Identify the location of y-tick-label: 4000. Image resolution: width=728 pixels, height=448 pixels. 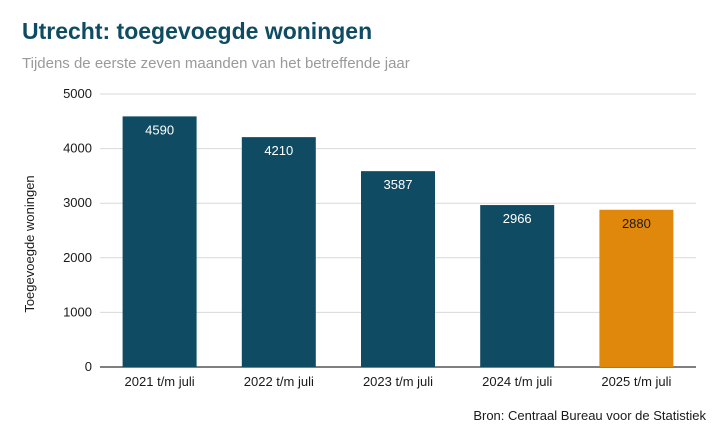
(77, 148).